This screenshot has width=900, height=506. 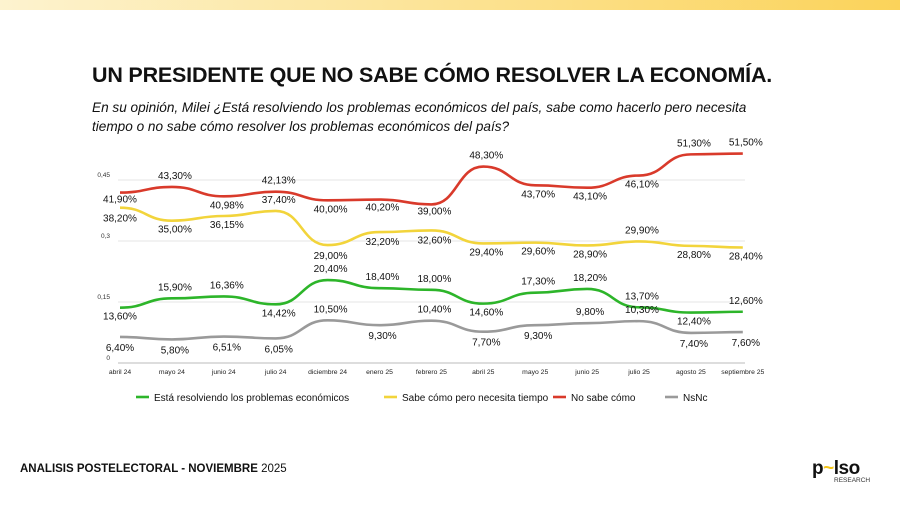 What do you see at coordinates (383, 242) in the screenshot?
I see `data-label: 32,20%` at bounding box center [383, 242].